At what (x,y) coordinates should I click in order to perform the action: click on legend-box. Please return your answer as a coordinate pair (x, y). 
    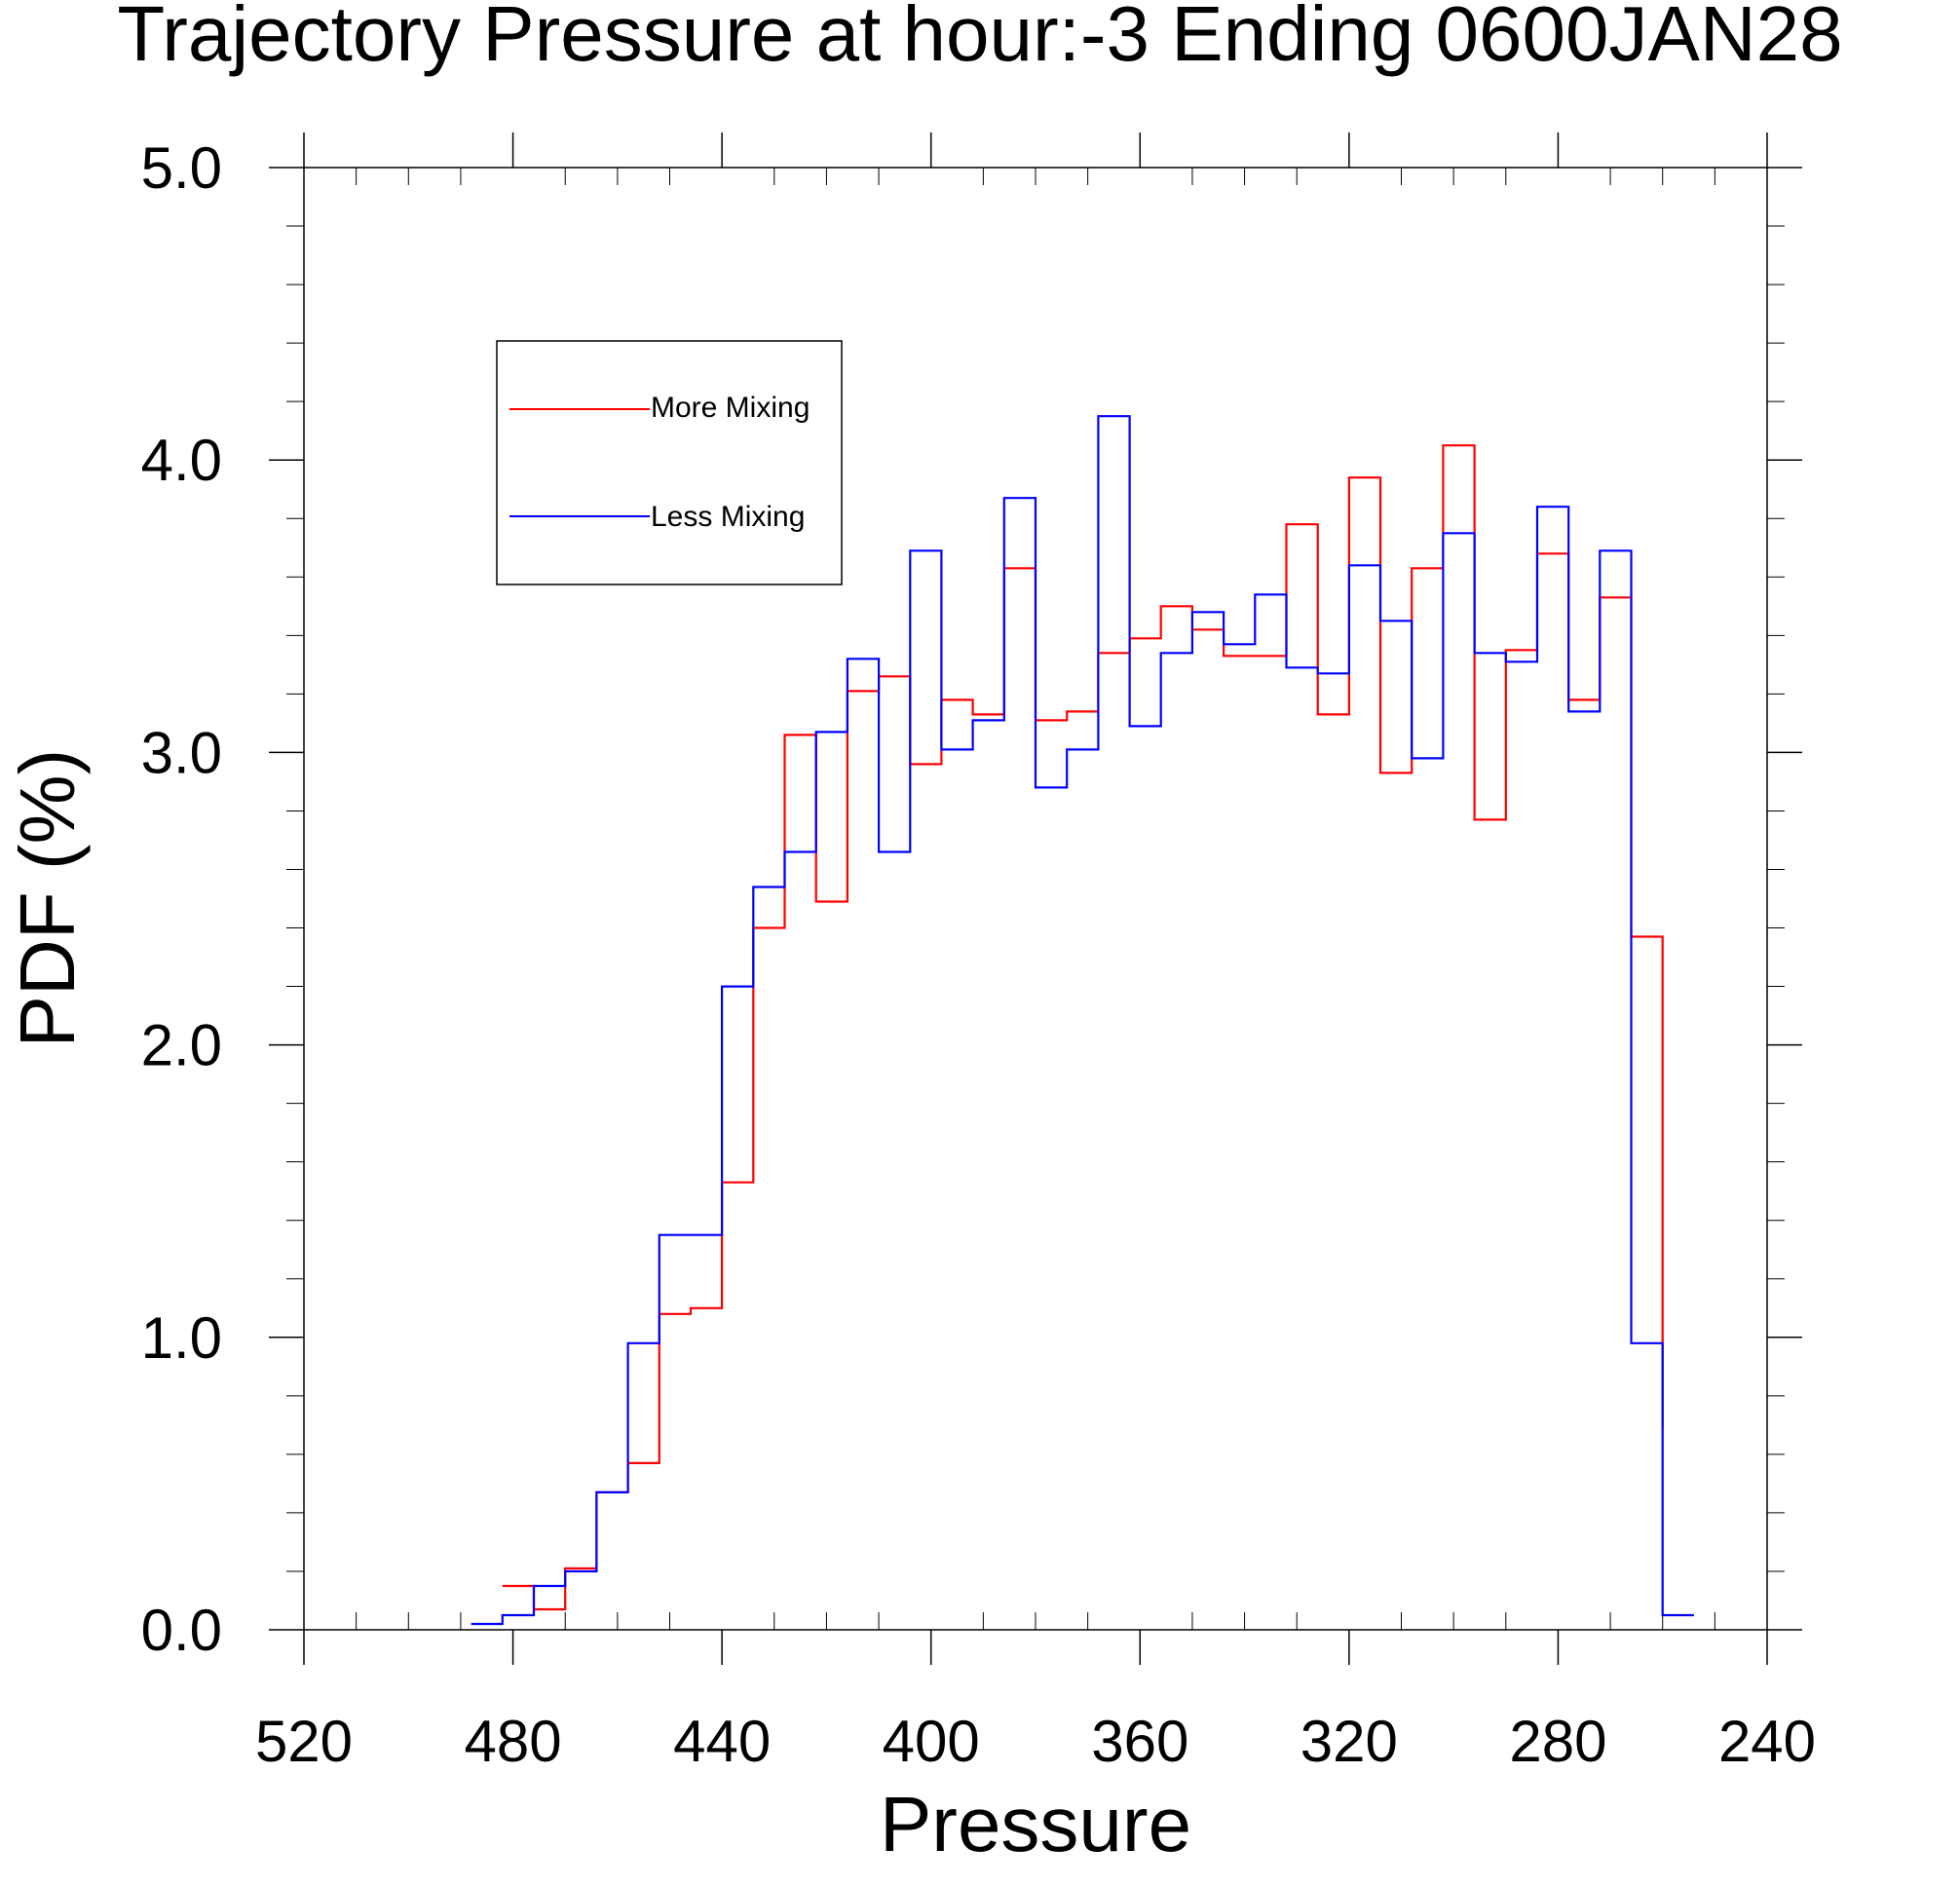
    Looking at the image, I should click on (670, 462).